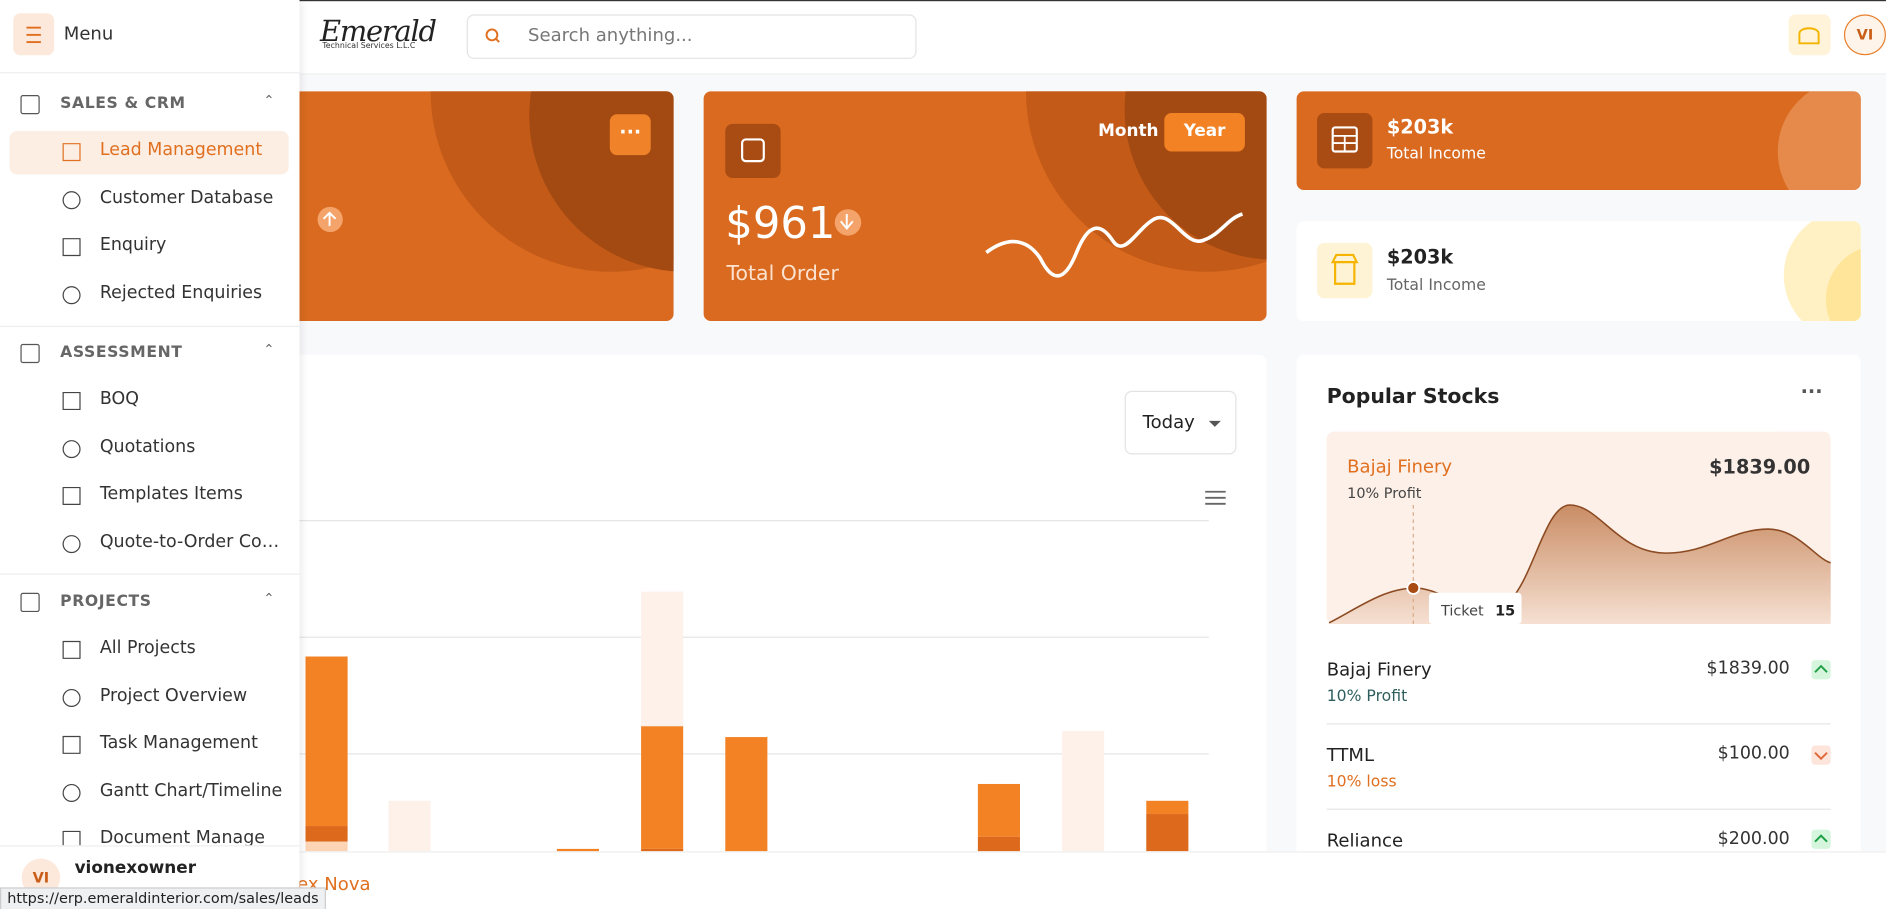  I want to click on nav-item: Customer Database, so click(186, 198).